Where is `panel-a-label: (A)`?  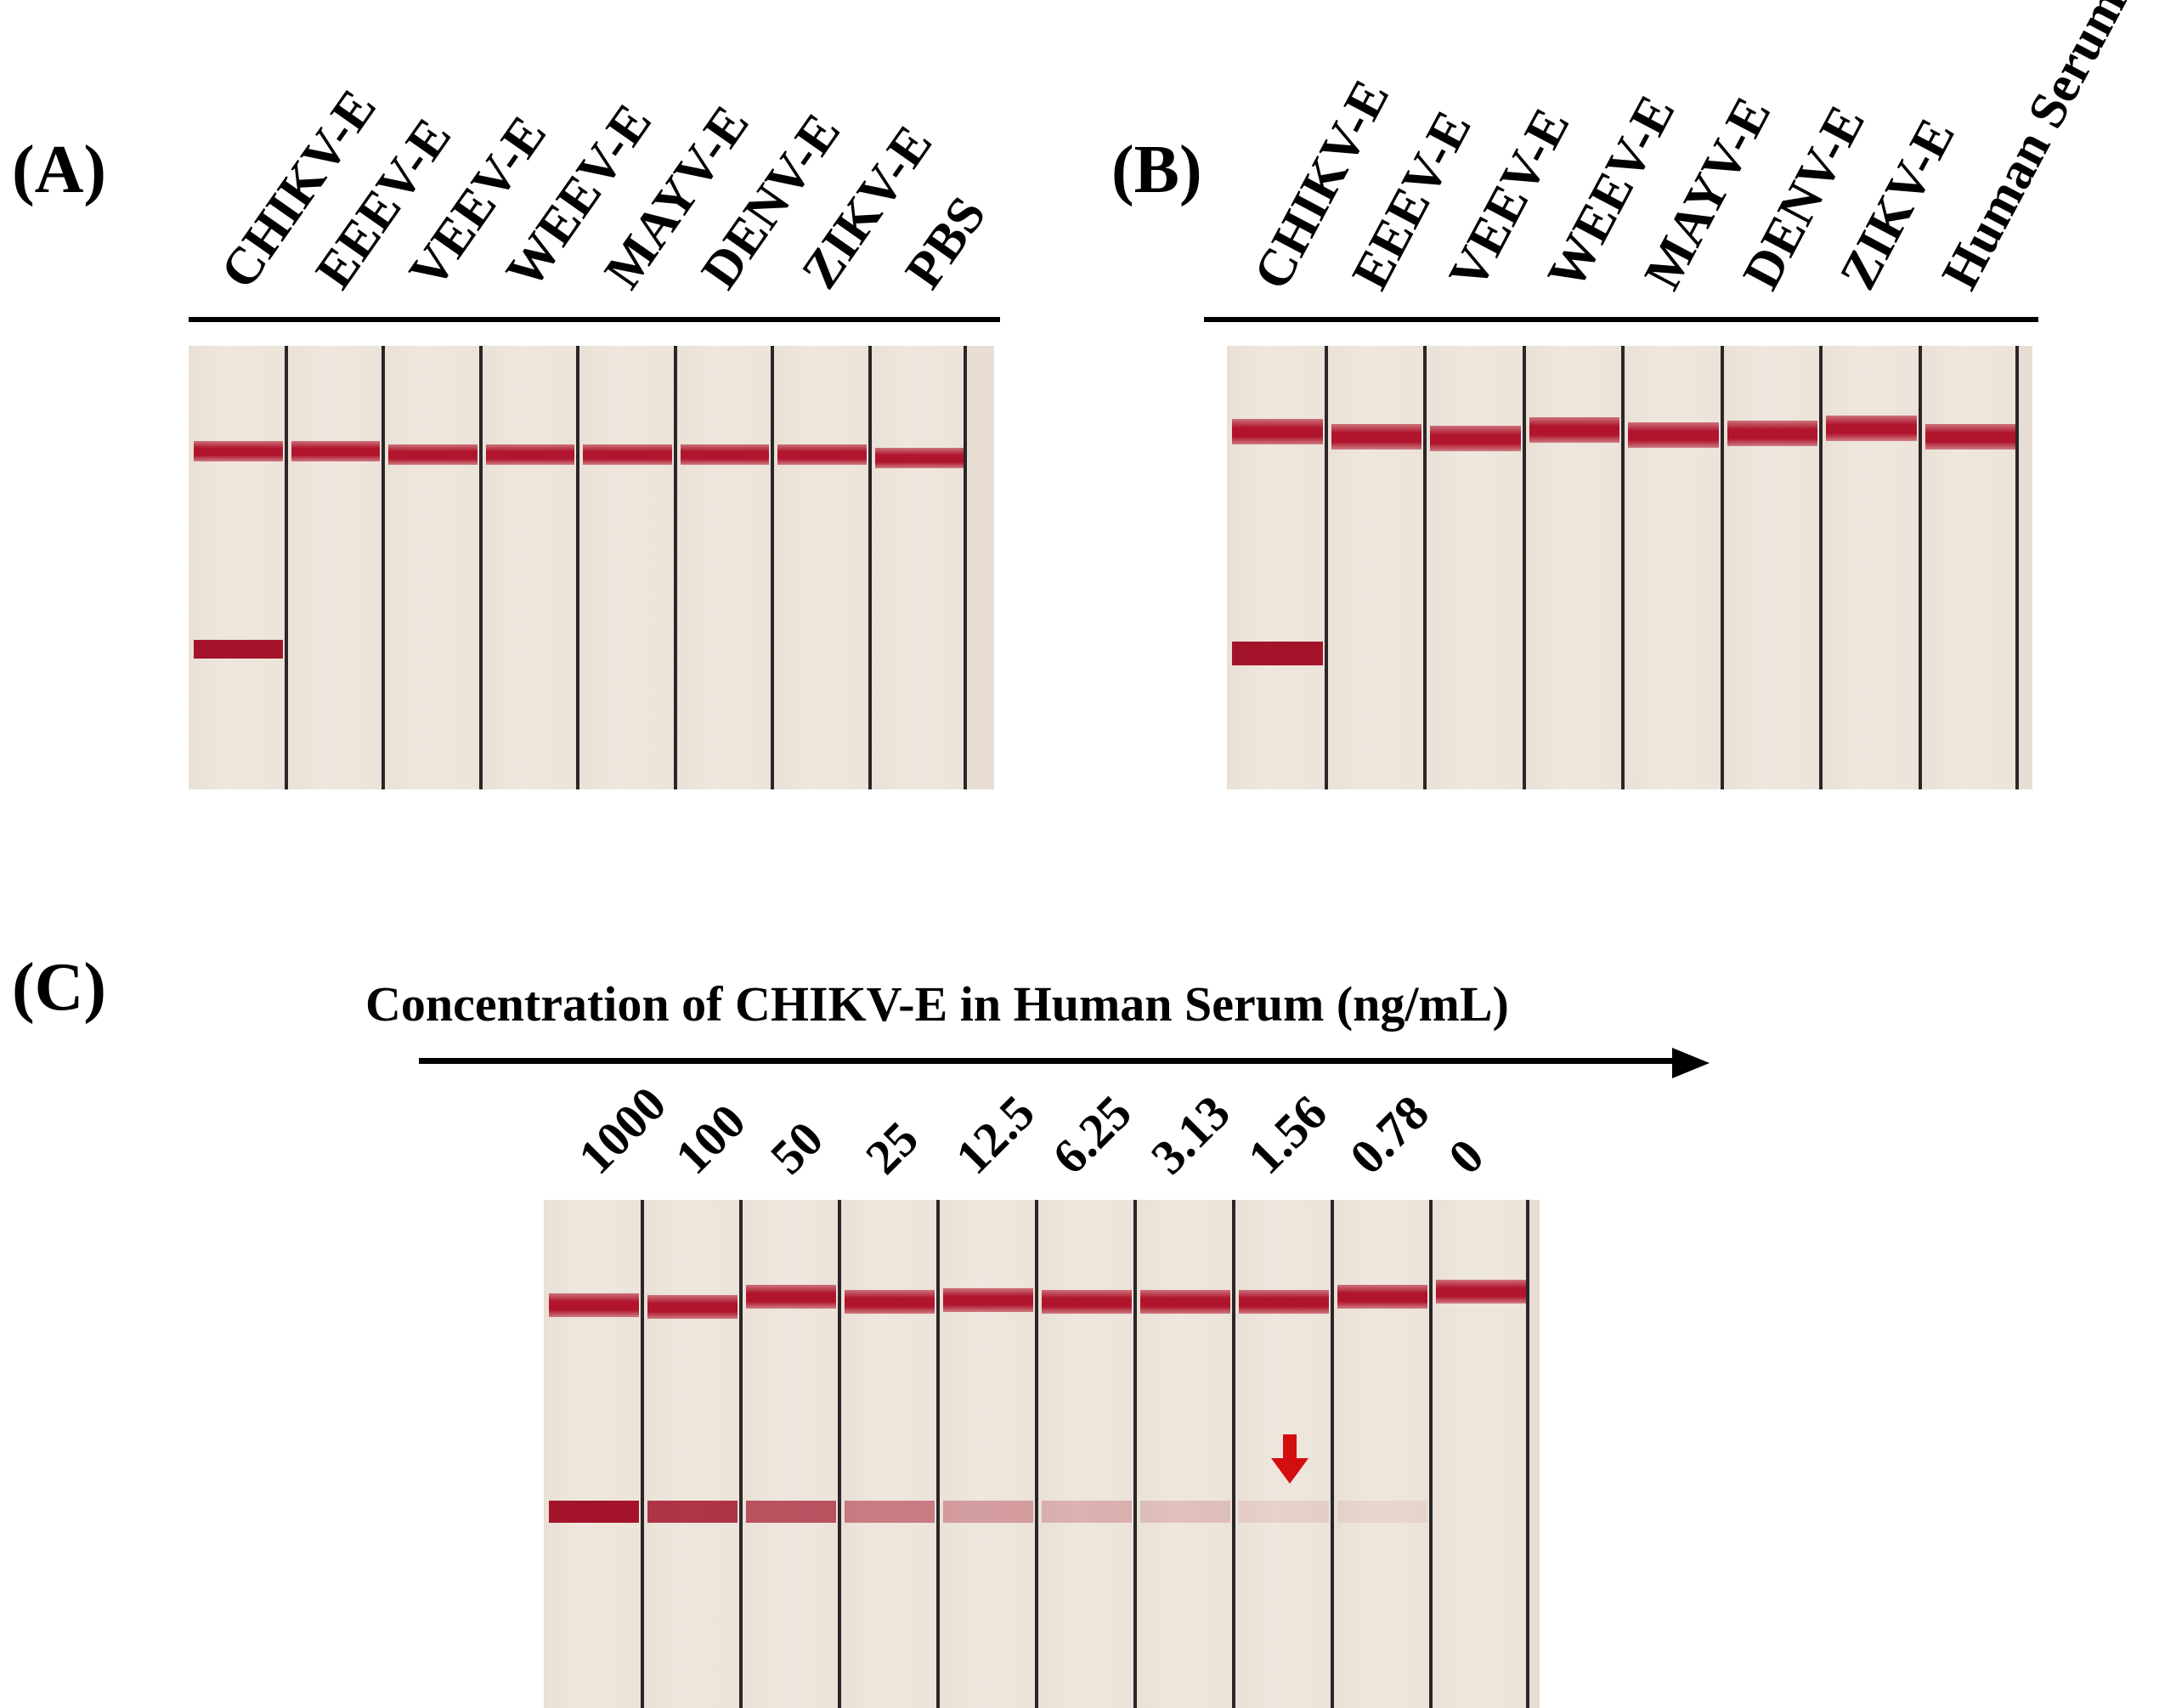 panel-a-label: (A) is located at coordinates (59, 170).